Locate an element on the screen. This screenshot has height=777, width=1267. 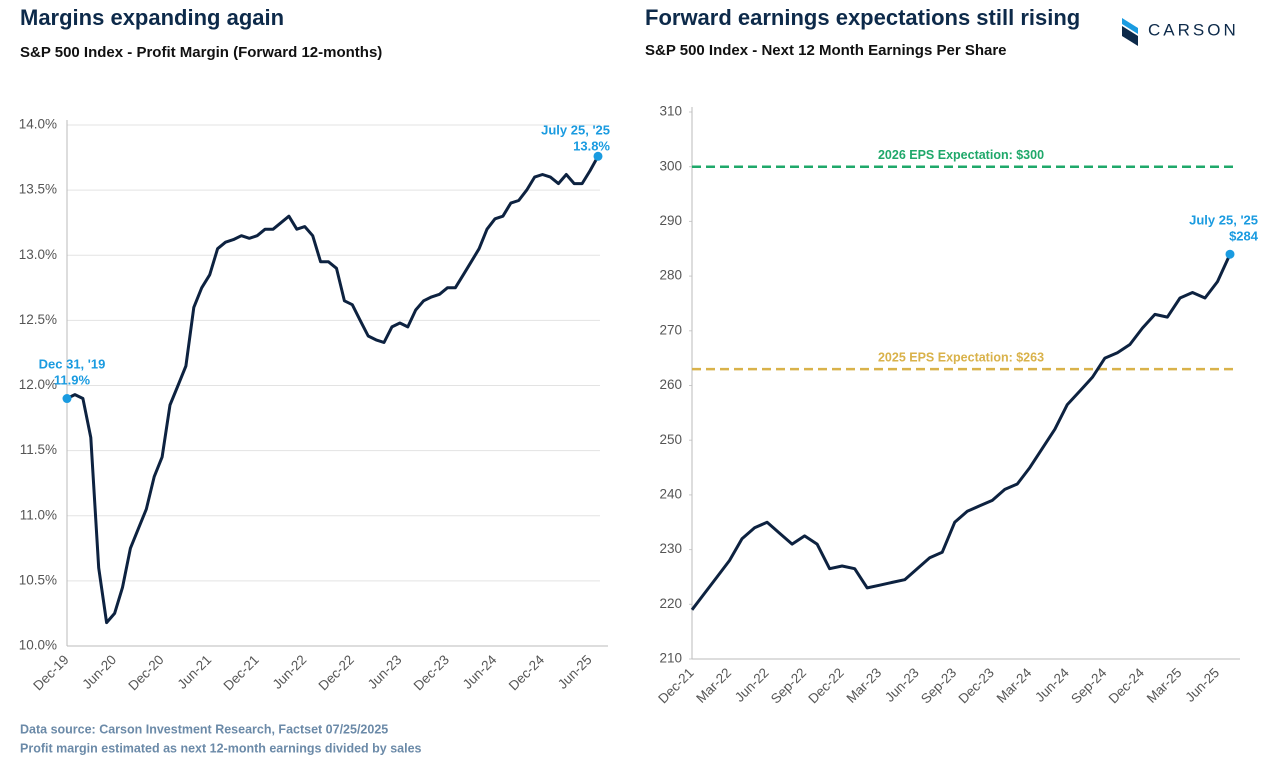
x-tick-label: Mar-25 is located at coordinates (1164, 685).